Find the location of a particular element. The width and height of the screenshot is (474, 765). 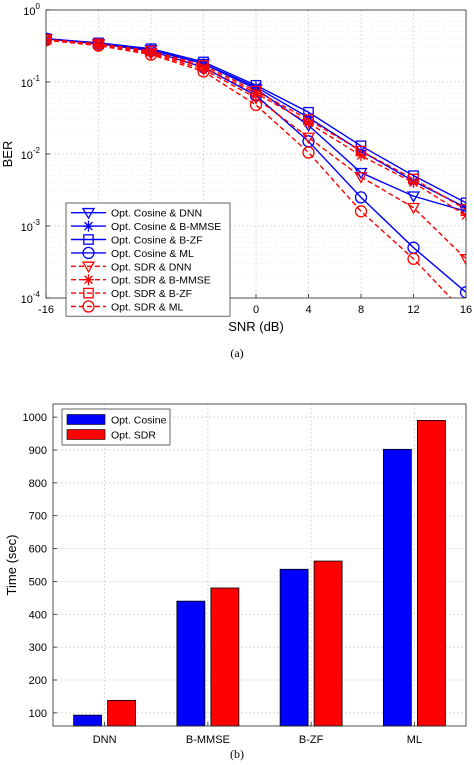

ber-legend-label: Opt. SDR & ML is located at coordinates (147, 308).